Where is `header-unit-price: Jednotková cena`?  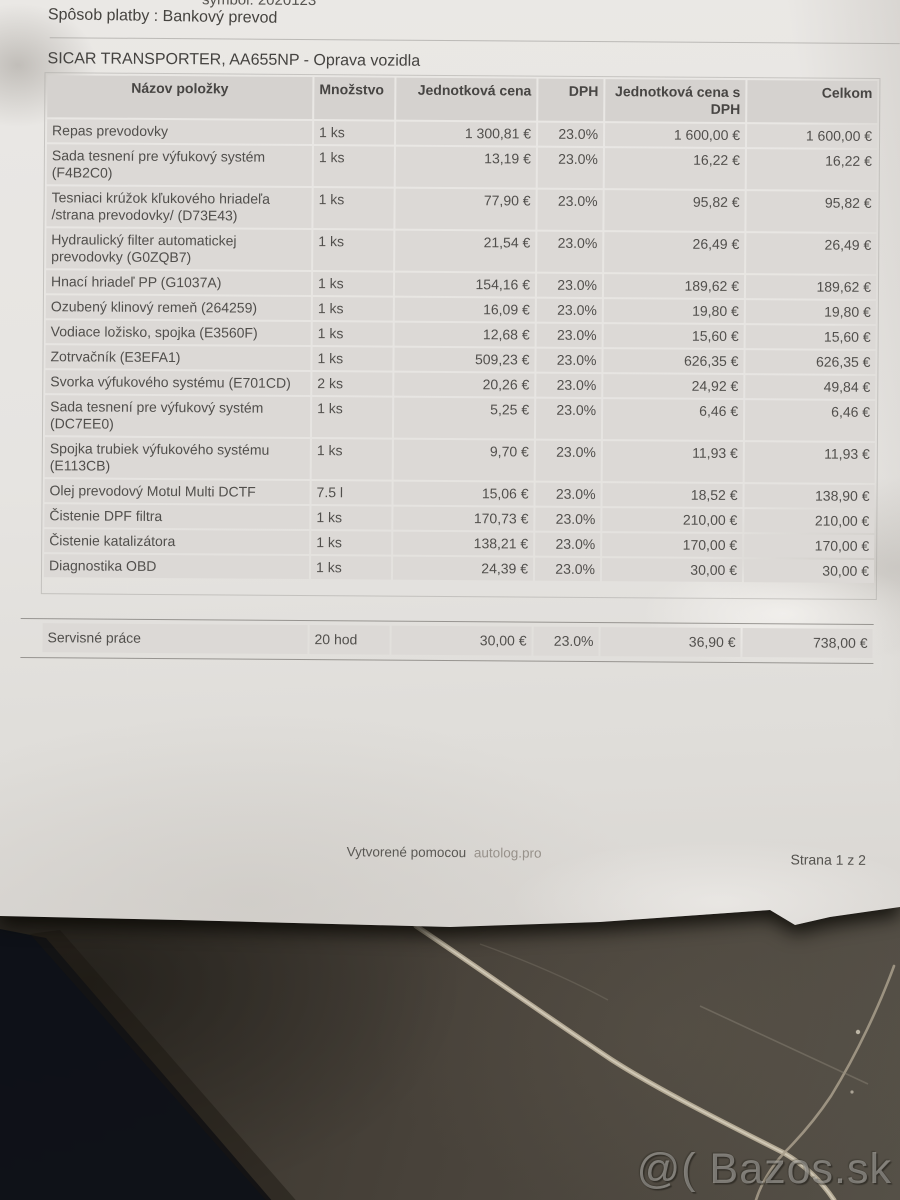
header-unit-price: Jednotková cena is located at coordinates (466, 99).